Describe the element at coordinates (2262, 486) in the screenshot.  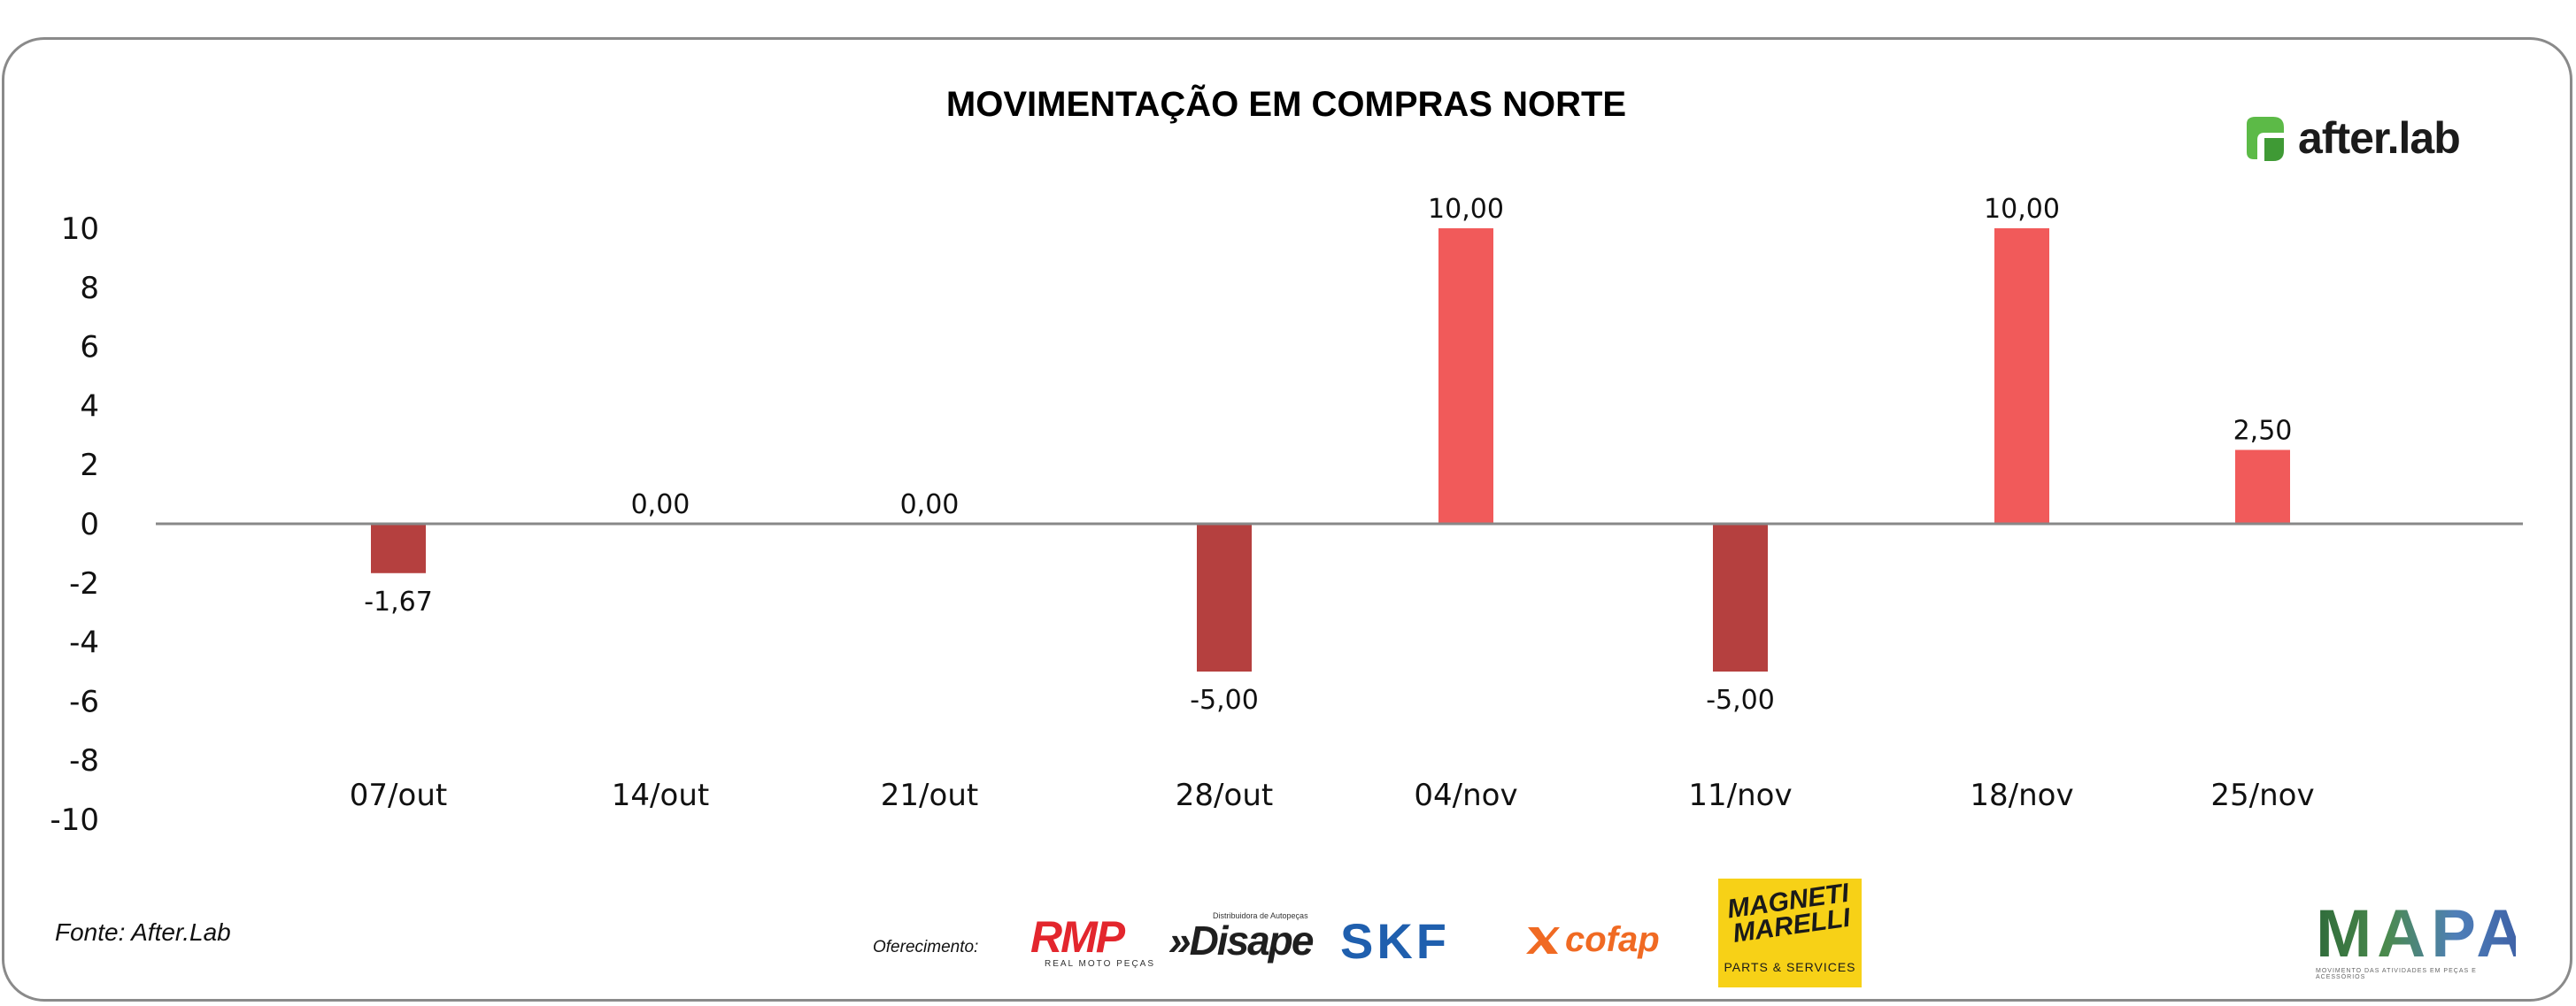
I see `bar-25-nov` at that location.